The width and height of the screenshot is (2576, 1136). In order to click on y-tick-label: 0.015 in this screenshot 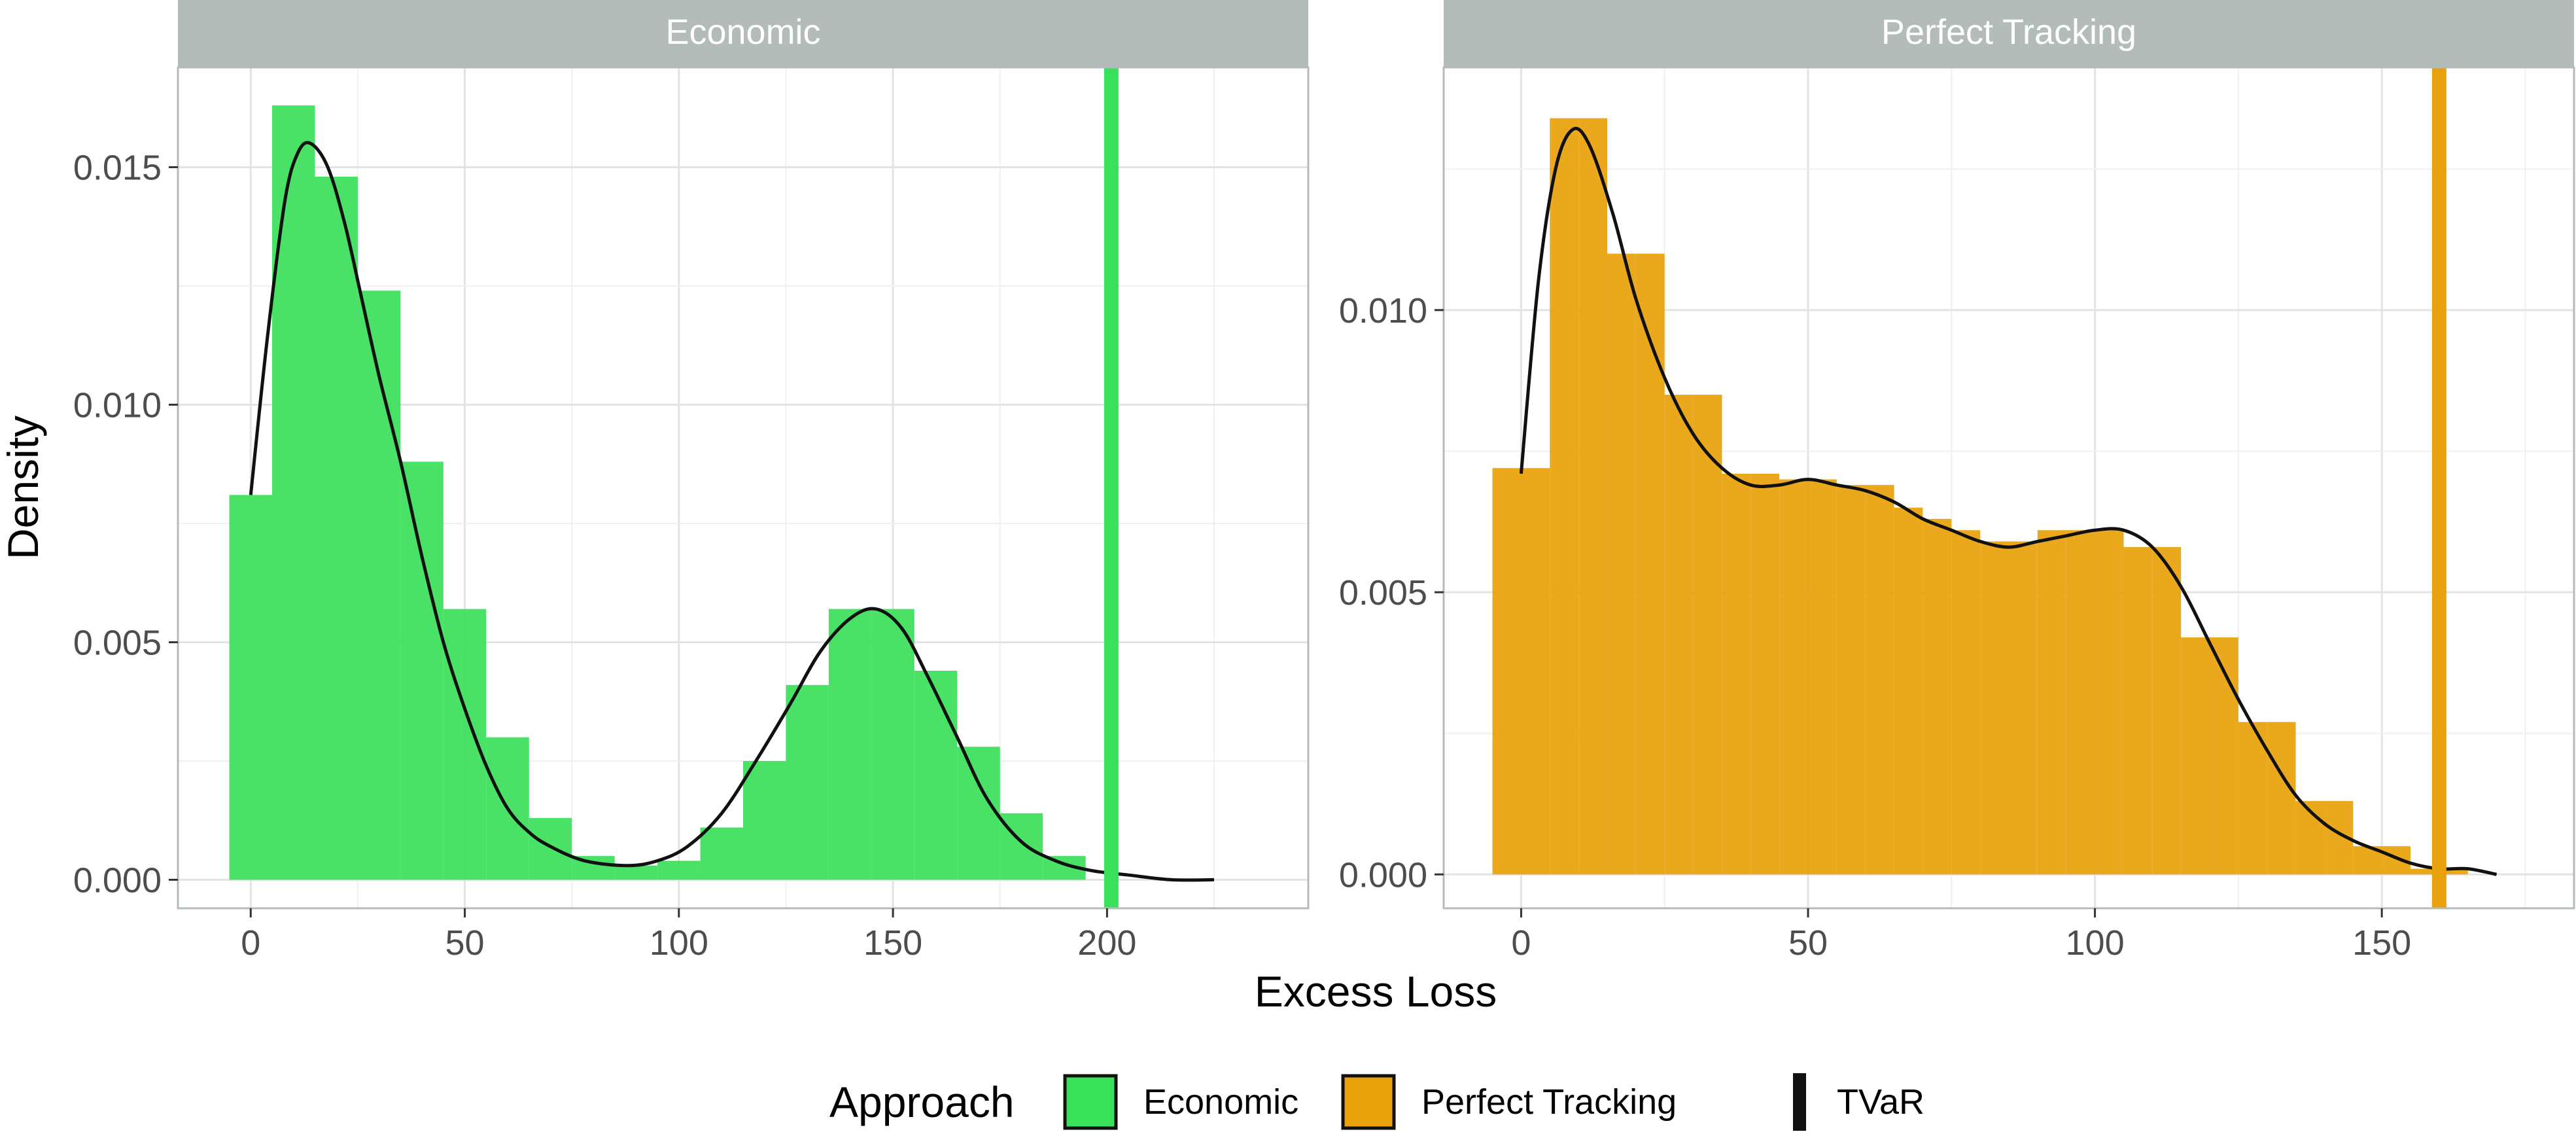, I will do `click(118, 167)`.